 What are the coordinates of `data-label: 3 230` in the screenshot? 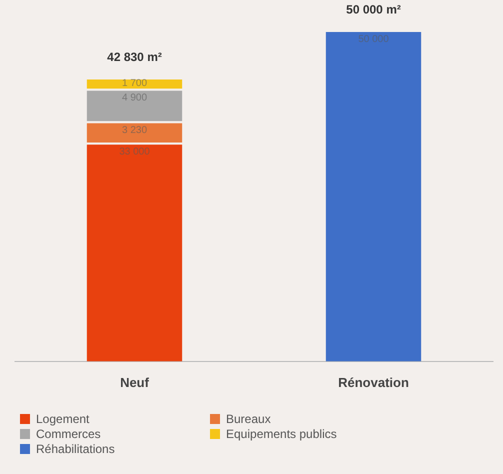 It's located at (135, 130).